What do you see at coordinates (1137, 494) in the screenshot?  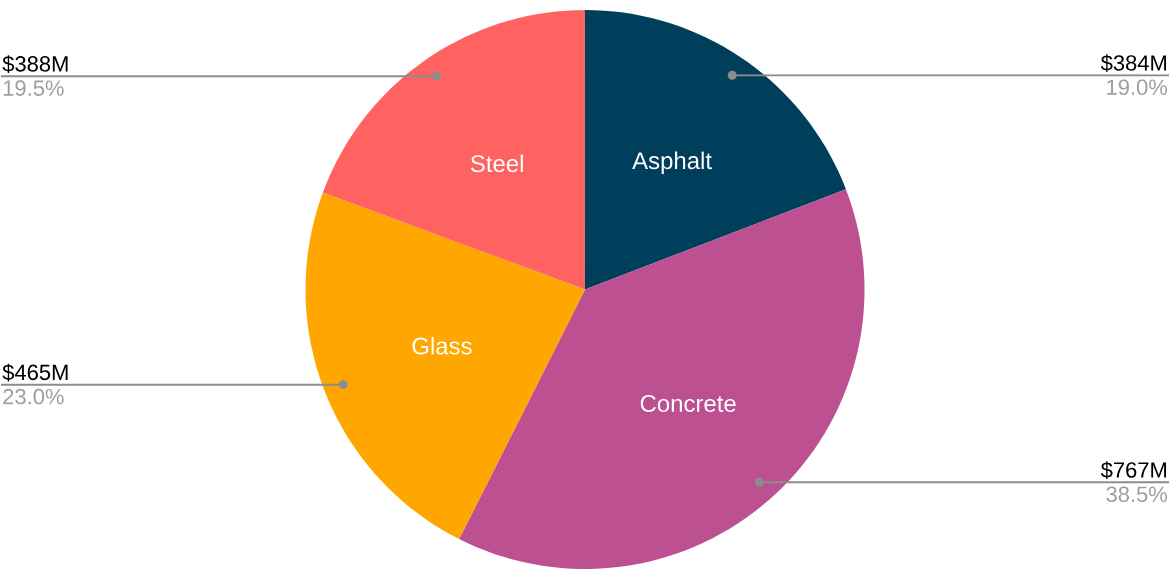 I see `text: 38.5%` at bounding box center [1137, 494].